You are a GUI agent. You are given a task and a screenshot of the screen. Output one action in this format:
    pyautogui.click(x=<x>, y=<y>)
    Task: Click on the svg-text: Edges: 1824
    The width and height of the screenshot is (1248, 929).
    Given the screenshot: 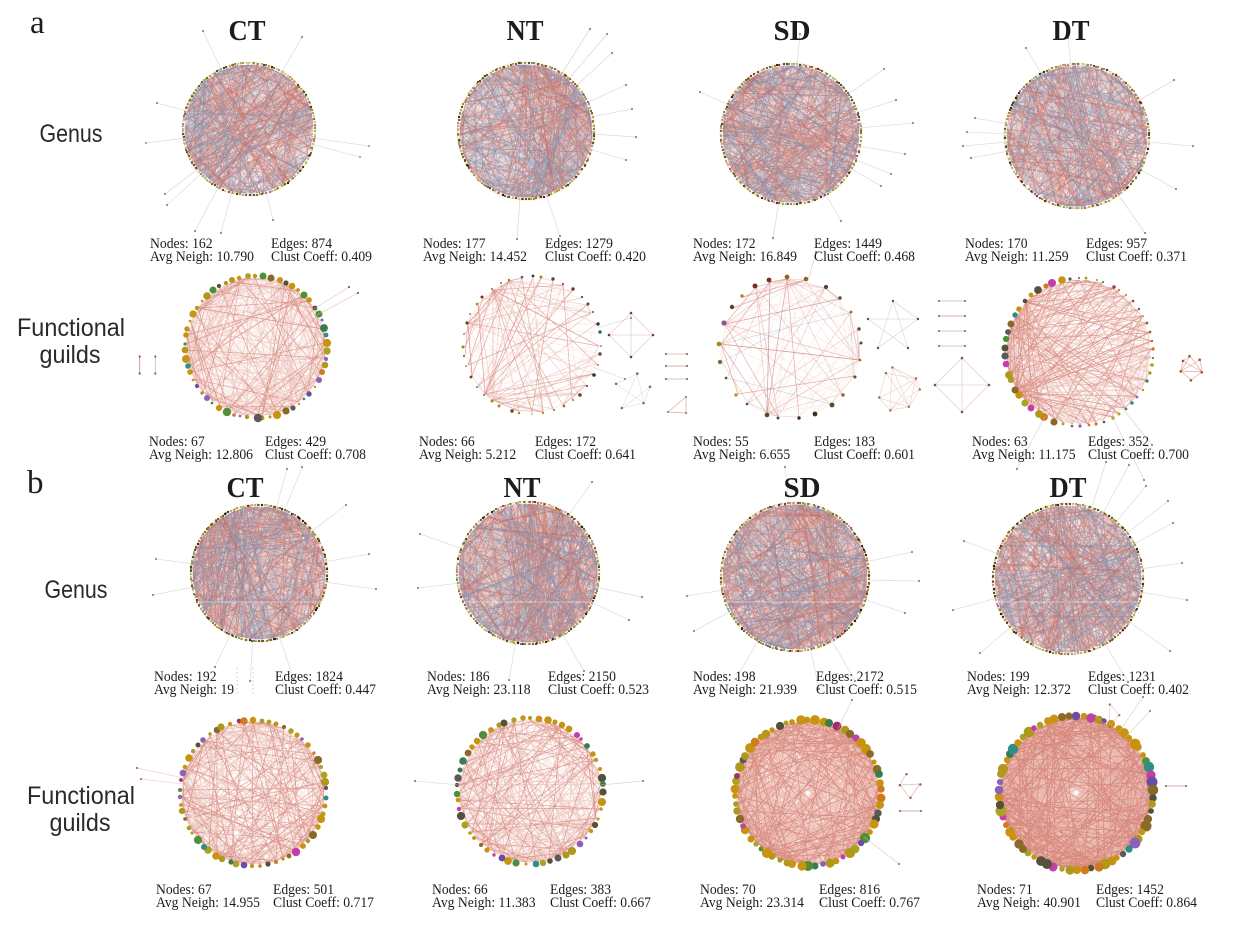 What is the action you would take?
    pyautogui.click(x=309, y=677)
    